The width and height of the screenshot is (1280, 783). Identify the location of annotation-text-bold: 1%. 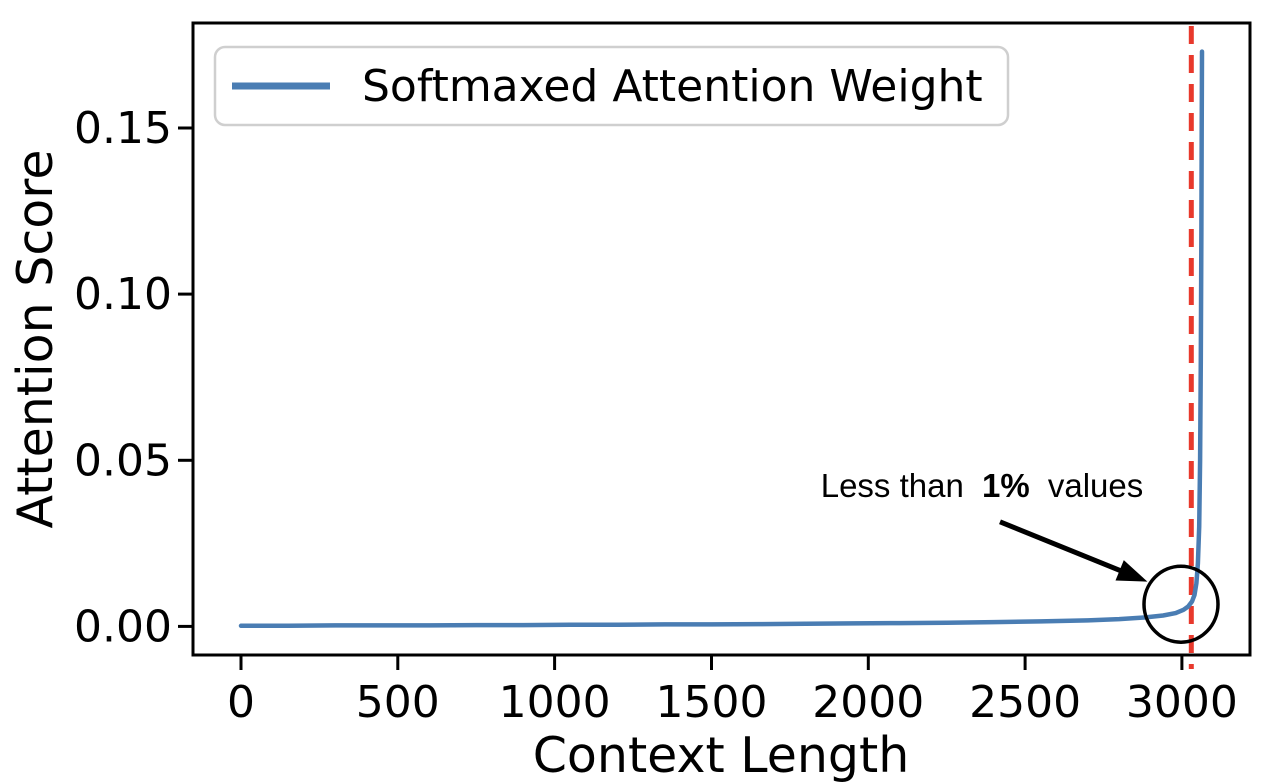
(1006, 485).